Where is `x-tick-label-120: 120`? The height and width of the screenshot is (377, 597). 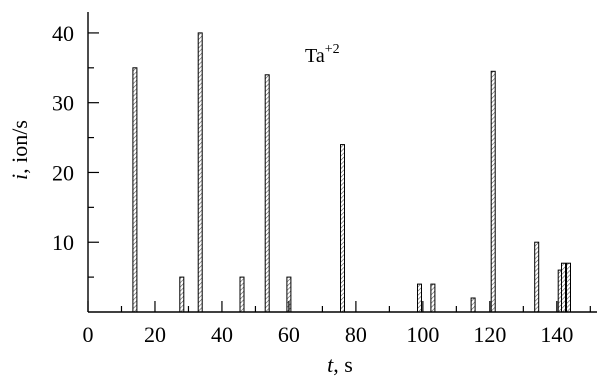 x-tick-label-120: 120 is located at coordinates (489, 334).